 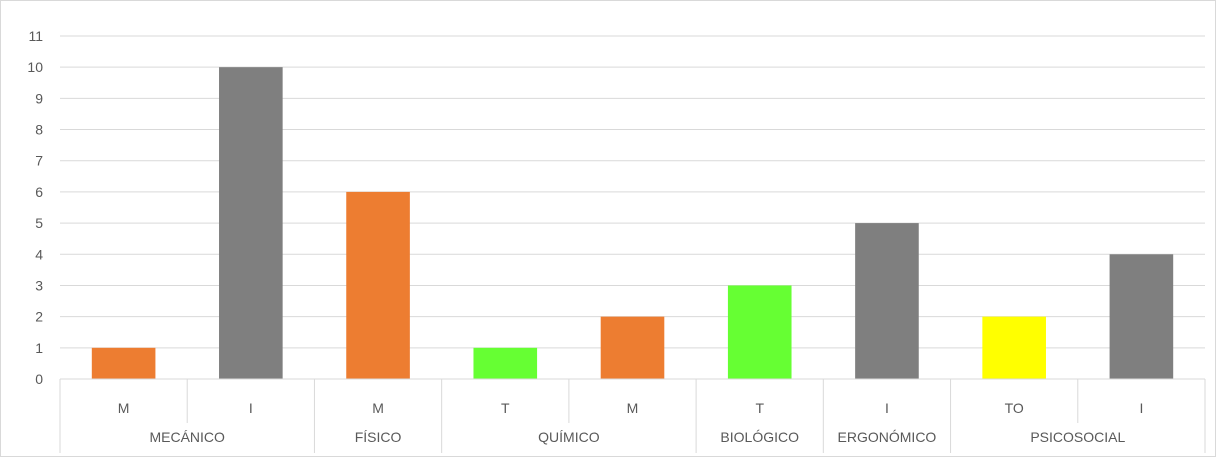 I want to click on y-tick-label: 10, so click(x=35, y=67).